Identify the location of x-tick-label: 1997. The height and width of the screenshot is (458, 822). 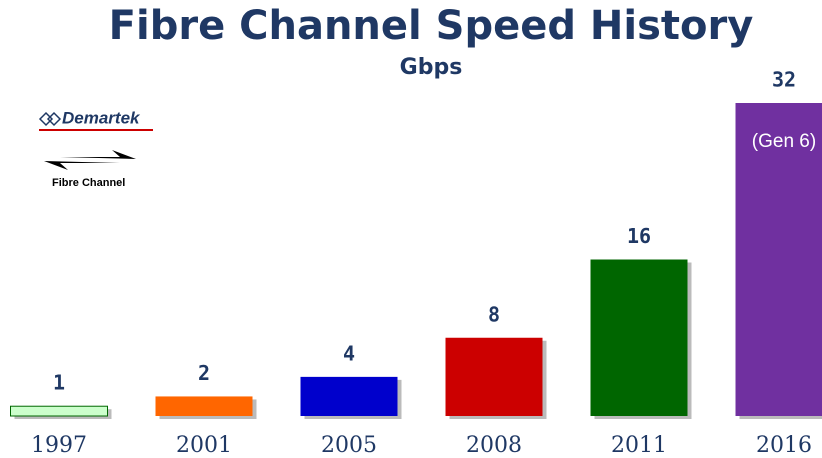
(59, 445).